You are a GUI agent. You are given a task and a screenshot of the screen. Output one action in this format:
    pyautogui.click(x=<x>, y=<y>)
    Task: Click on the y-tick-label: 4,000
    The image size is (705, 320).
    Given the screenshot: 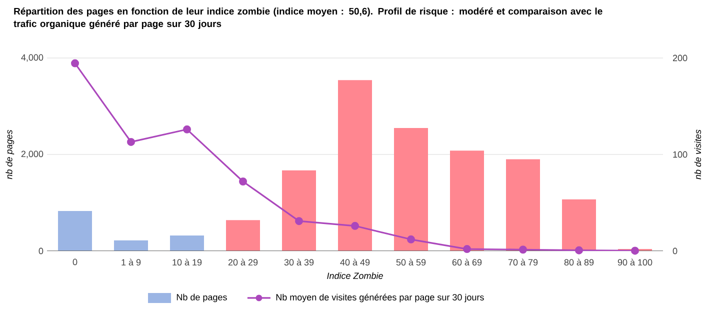 What is the action you would take?
    pyautogui.click(x=32, y=58)
    